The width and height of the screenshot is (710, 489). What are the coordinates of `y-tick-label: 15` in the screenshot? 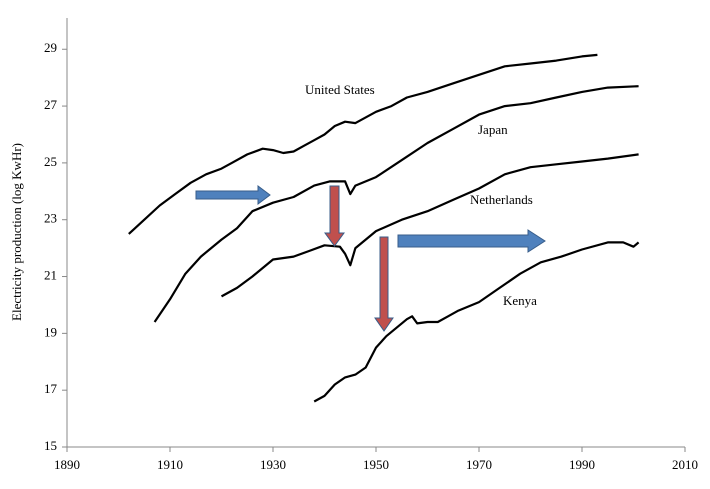 It's located at (50, 445).